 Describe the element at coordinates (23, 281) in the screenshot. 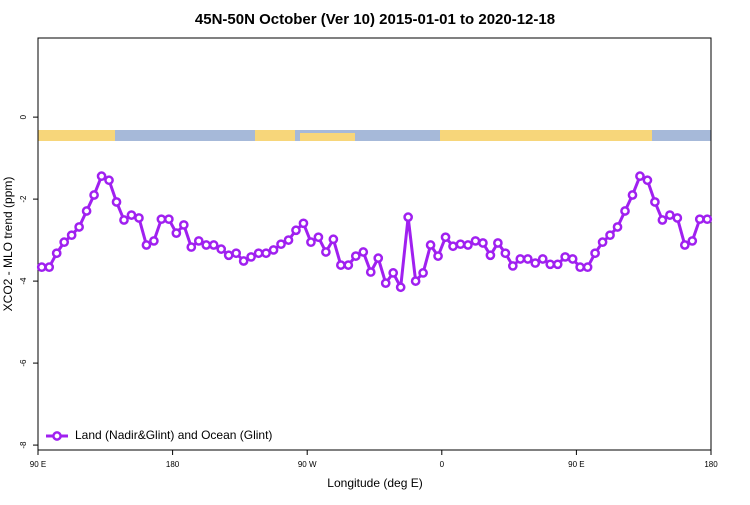

I see `y-tick-label: -4` at that location.